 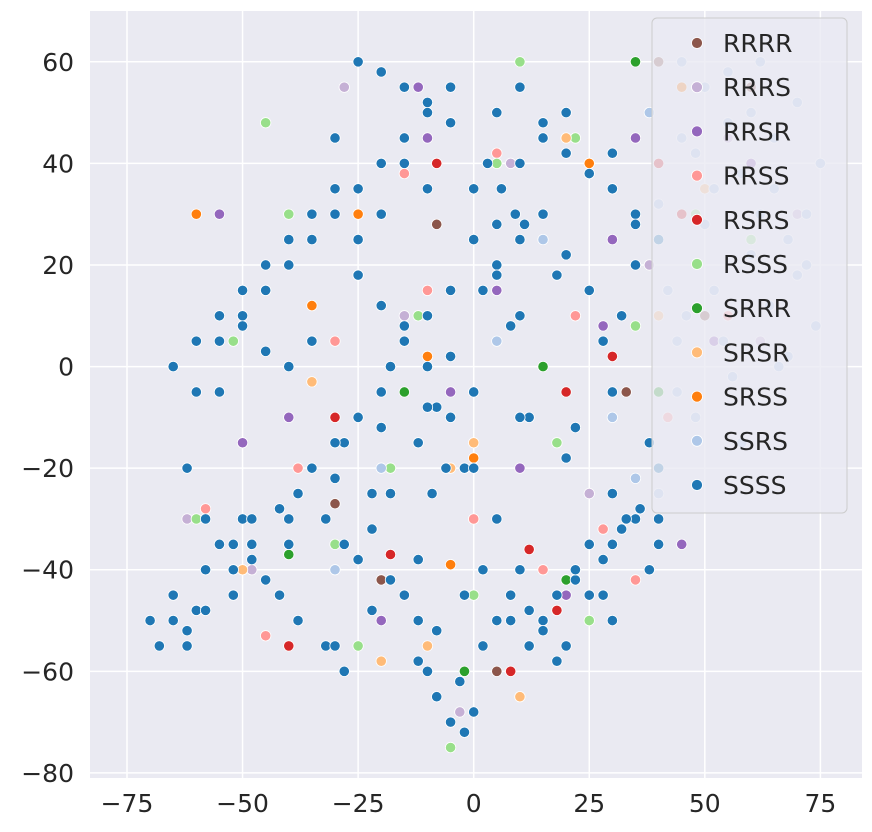 I want to click on legend-label-rrsr: RRSR, so click(x=757, y=131).